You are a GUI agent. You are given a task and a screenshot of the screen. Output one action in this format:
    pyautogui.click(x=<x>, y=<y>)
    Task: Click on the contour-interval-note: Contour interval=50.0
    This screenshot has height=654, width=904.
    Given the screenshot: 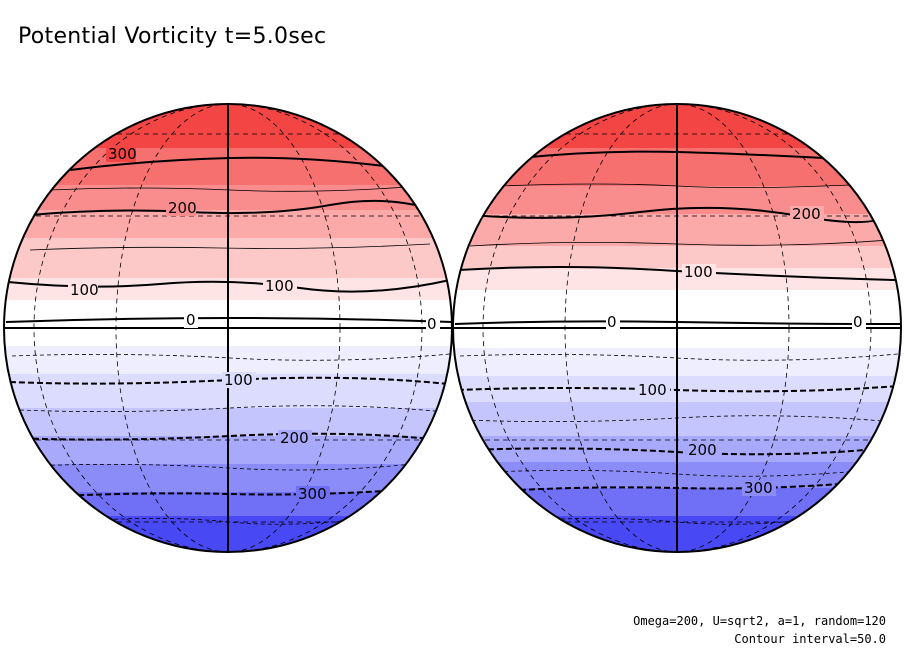 What is the action you would take?
    pyautogui.click(x=810, y=639)
    